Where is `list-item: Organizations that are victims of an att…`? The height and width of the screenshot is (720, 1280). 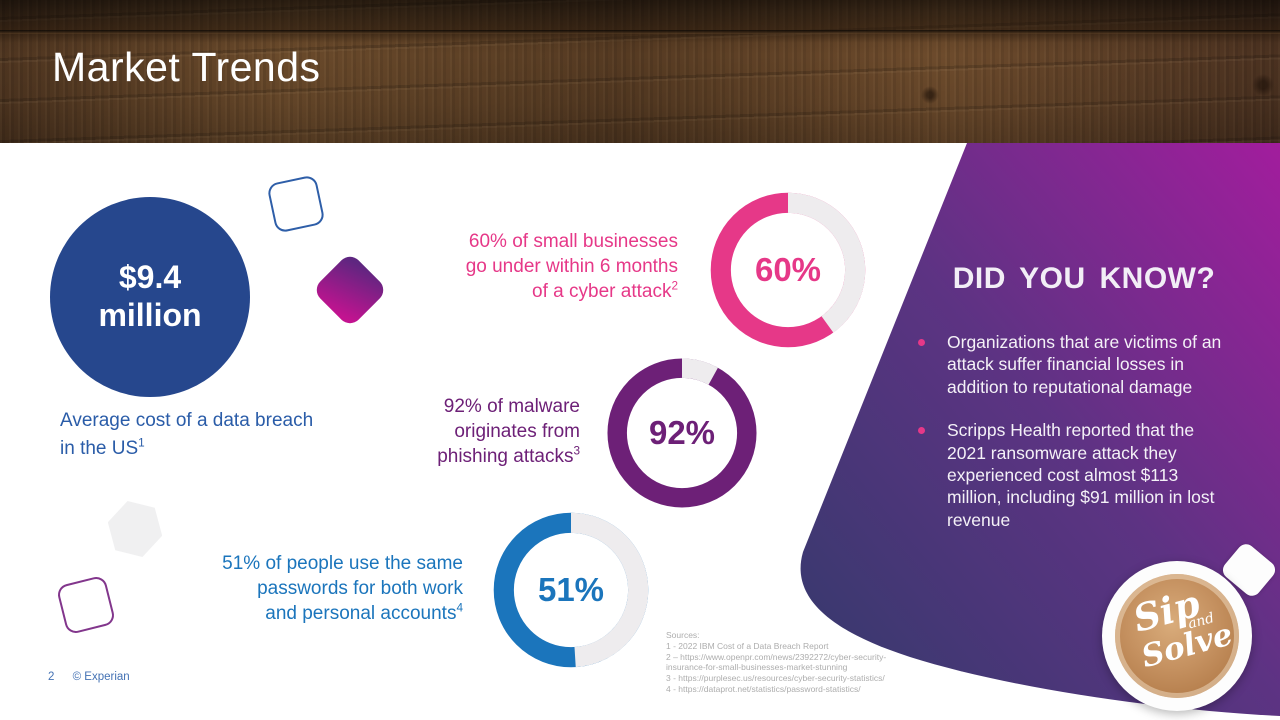 list-item: Organizations that are victims of an att… is located at coordinates (1084, 364).